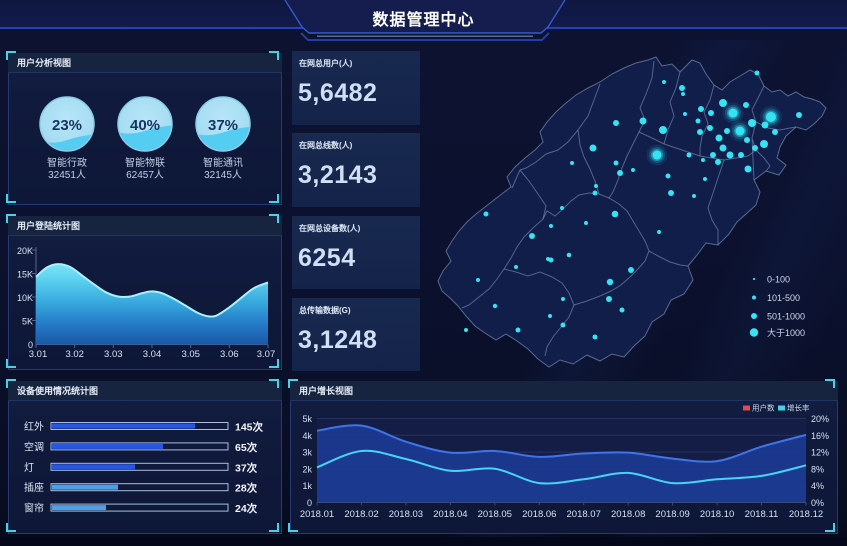 This screenshot has width=847, height=546. Describe the element at coordinates (307, 453) in the screenshot. I see `svg-text: 3k` at that location.